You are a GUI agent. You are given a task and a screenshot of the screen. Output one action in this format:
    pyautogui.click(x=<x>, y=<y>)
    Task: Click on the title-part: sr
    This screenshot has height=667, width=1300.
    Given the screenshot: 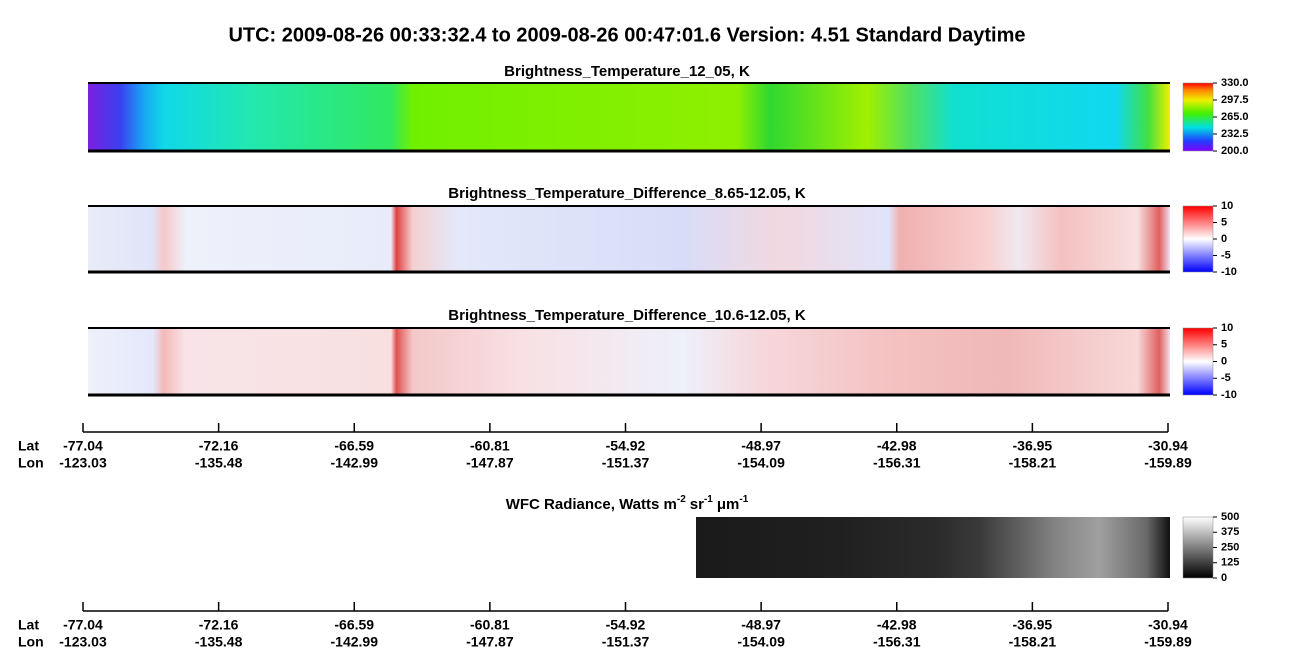 What is the action you would take?
    pyautogui.click(x=697, y=504)
    